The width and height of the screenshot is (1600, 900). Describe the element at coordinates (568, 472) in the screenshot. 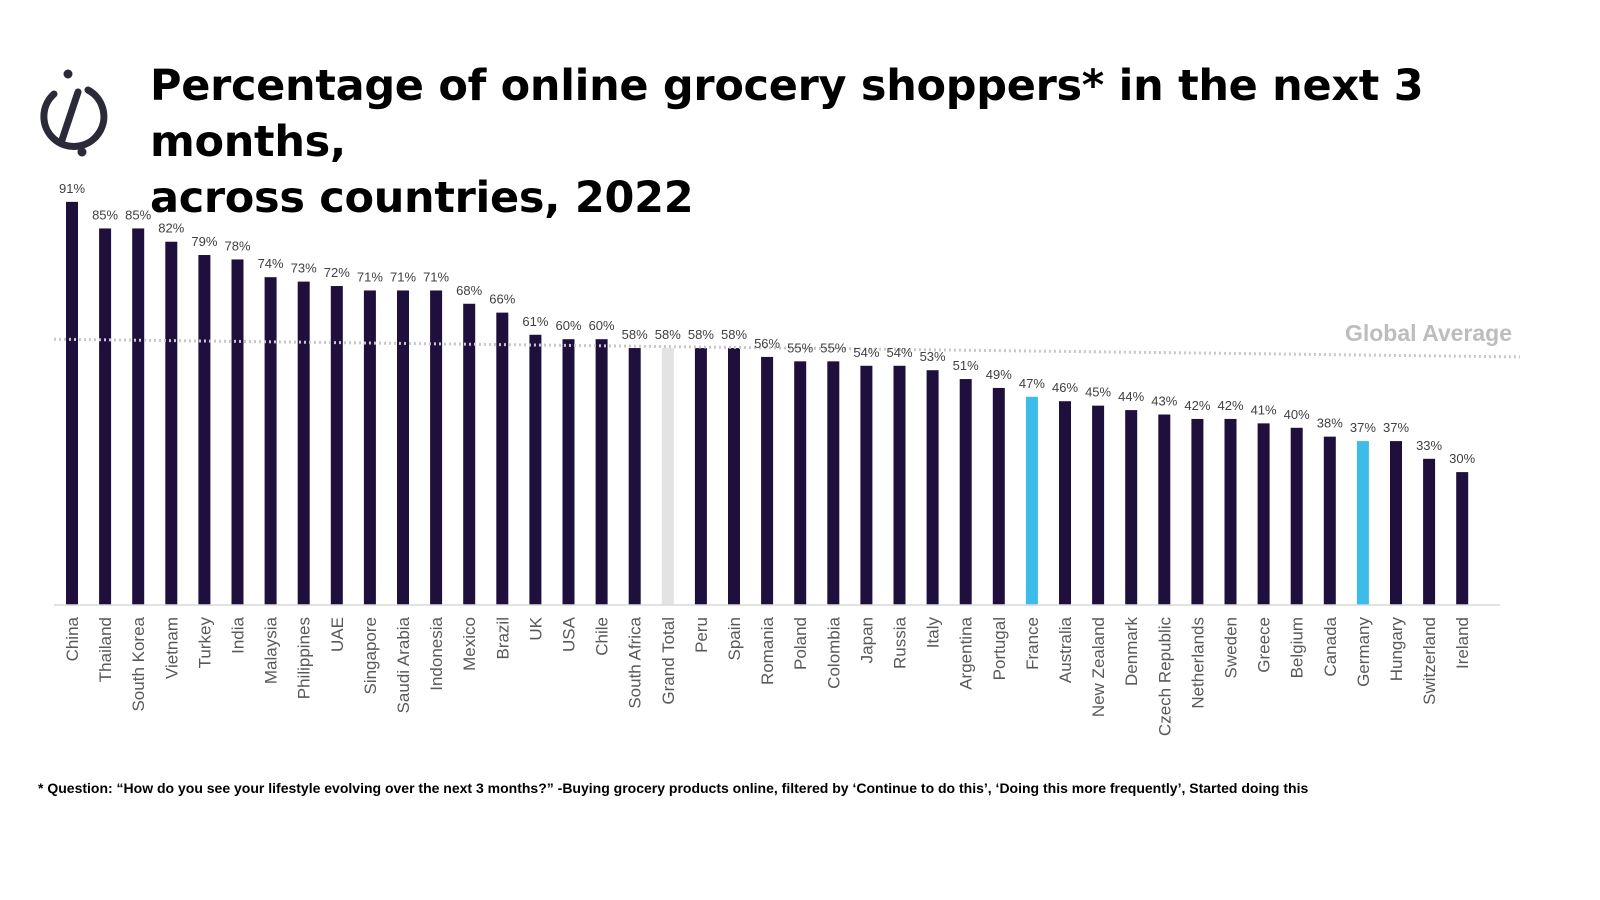

I see `bar-usa` at that location.